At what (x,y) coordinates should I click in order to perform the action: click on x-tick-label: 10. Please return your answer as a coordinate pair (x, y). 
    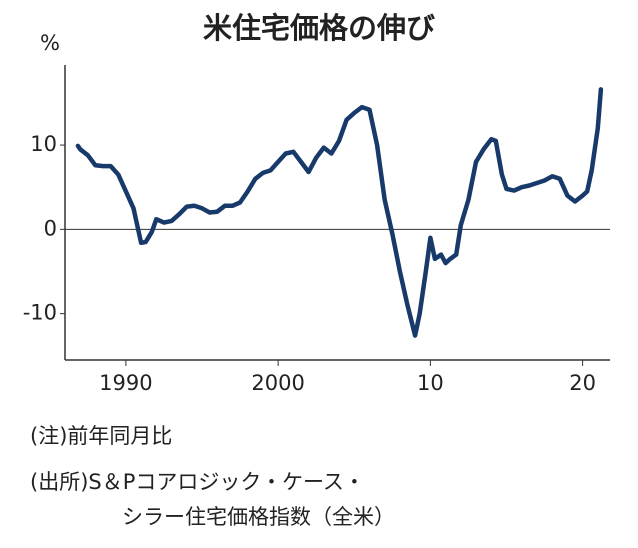
    Looking at the image, I should click on (430, 383).